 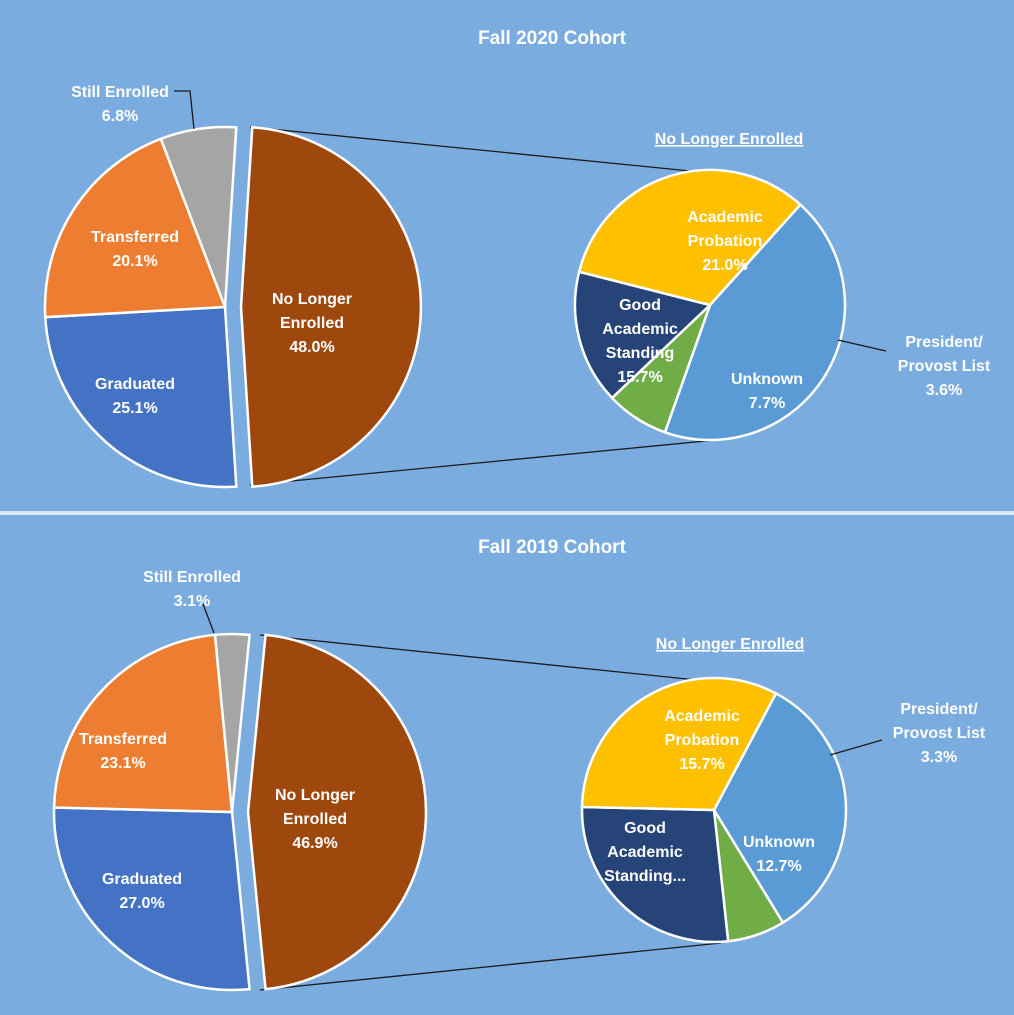 What do you see at coordinates (552, 38) in the screenshot?
I see `chart-title: Fall 2020 Cohort` at bounding box center [552, 38].